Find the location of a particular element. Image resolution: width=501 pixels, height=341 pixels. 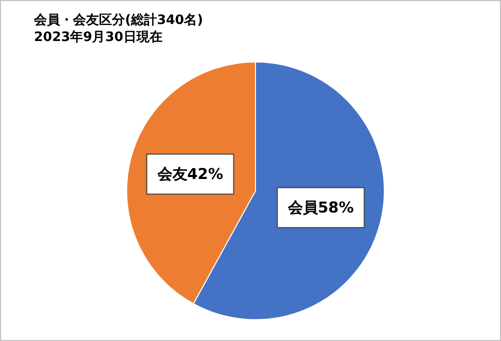

chart-subtitle: 2023年9月30日現在 is located at coordinates (98, 37).